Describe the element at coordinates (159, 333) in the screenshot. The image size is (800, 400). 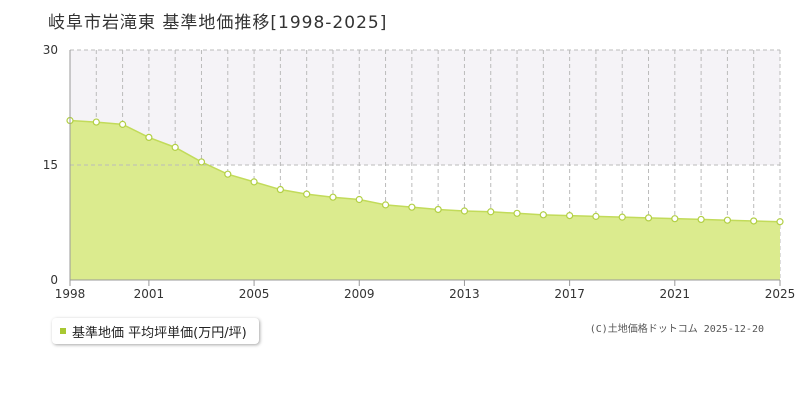
I see `legend-label: 基準地価 平均坪単価(万円/坪)` at that location.